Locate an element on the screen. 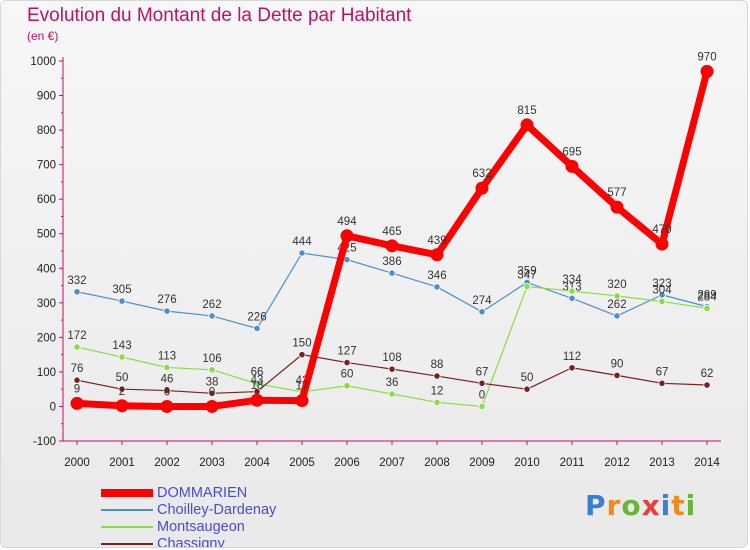  data-label: 108 is located at coordinates (391, 358).